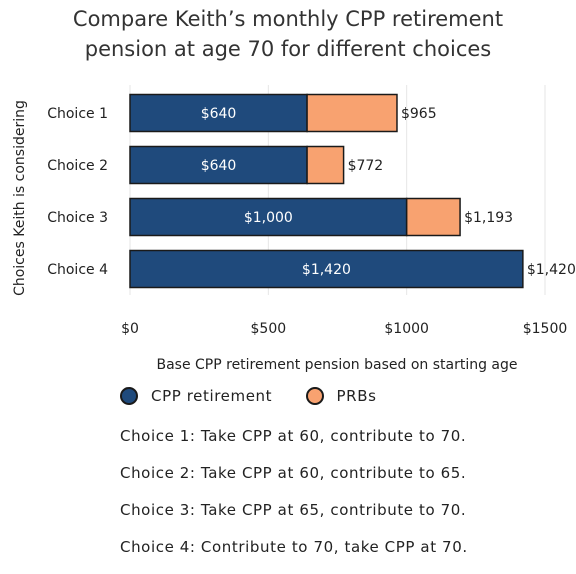  Describe the element at coordinates (314, 396) in the screenshot. I see `legend-swatch-prbs` at that location.